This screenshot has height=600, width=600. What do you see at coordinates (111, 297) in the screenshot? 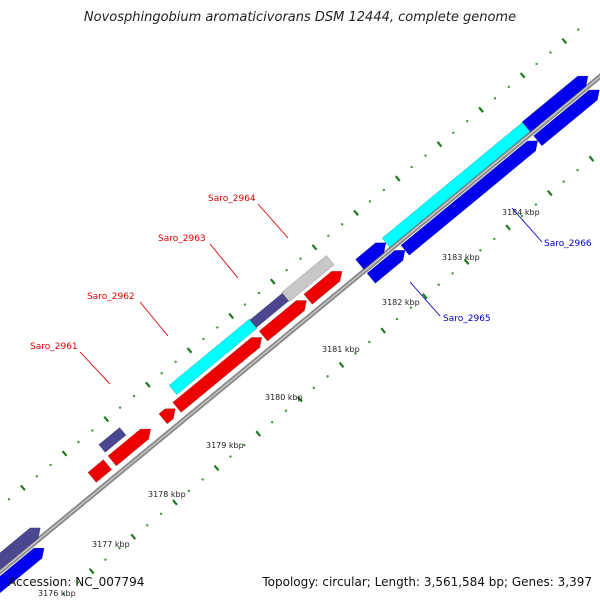
I see `gene-label-saro-2962: Saro_2962` at bounding box center [111, 297].